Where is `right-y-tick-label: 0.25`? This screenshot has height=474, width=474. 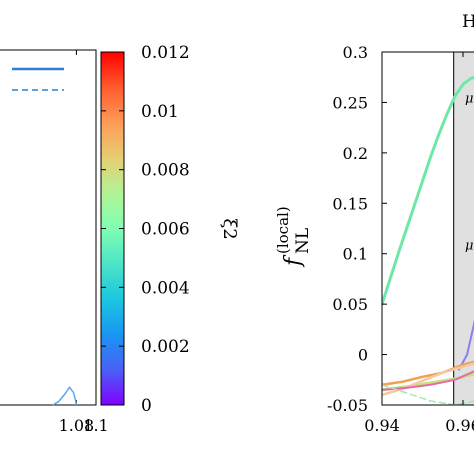
right-y-tick-label: 0.25 is located at coordinates (350, 102).